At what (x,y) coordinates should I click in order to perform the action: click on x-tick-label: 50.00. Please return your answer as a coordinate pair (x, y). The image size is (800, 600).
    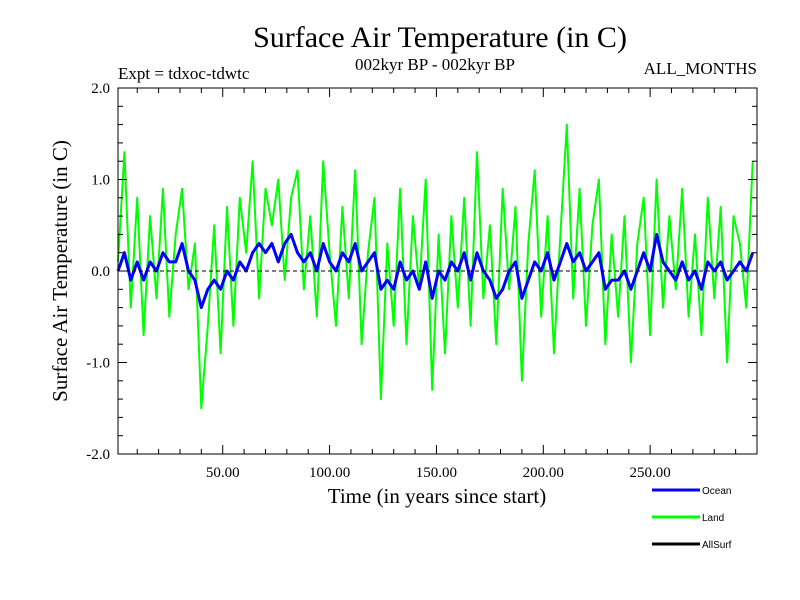
    Looking at the image, I should click on (223, 473).